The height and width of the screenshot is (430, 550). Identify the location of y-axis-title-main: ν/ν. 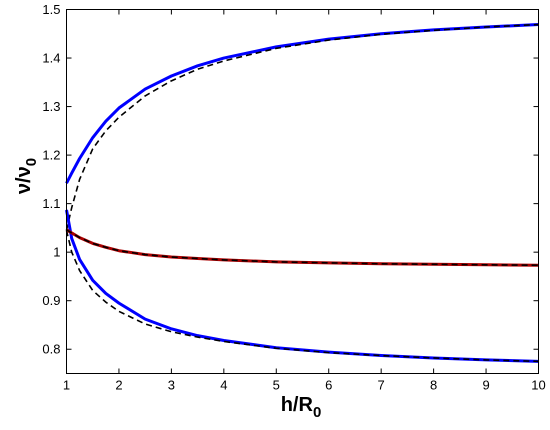
(24, 180).